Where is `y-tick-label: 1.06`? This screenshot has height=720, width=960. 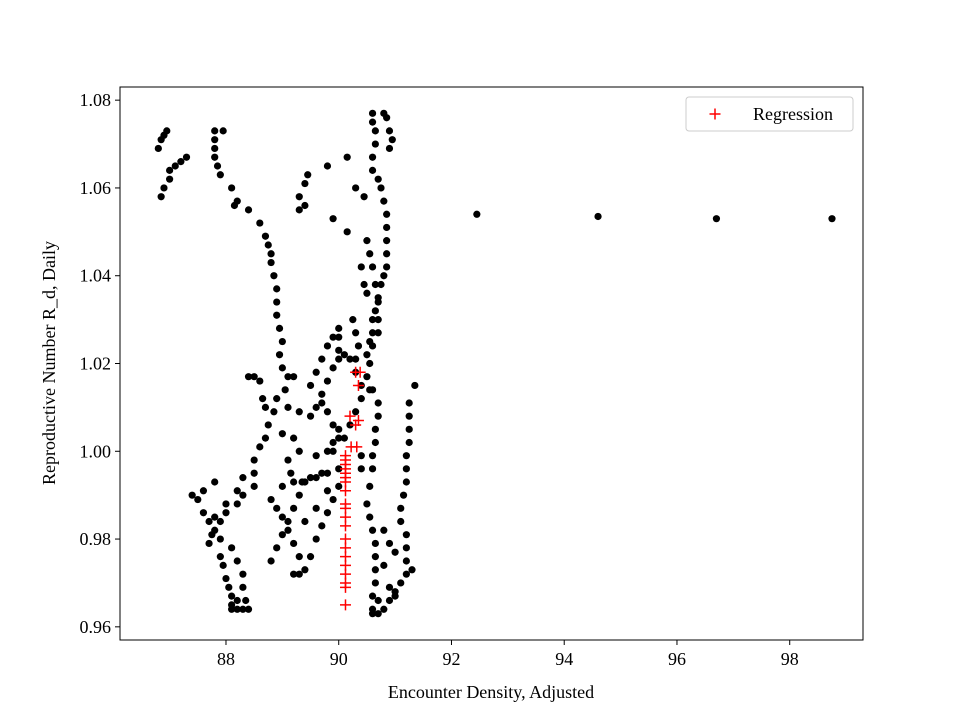
y-tick-label: 1.06 is located at coordinates (96, 188).